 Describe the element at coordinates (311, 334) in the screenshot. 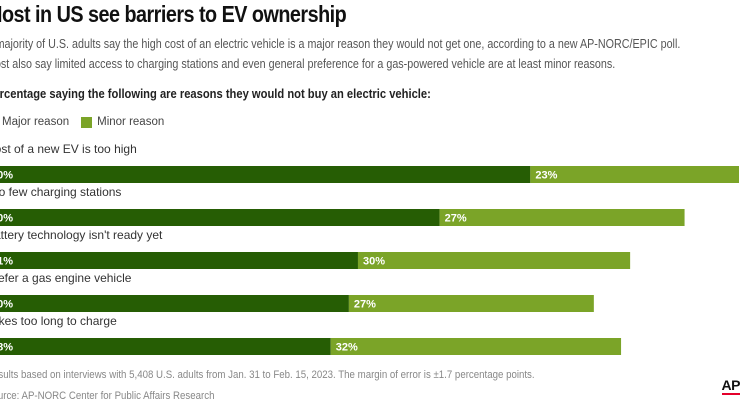

I see `bar-row: Takes too long to charge 38% 32%` at that location.